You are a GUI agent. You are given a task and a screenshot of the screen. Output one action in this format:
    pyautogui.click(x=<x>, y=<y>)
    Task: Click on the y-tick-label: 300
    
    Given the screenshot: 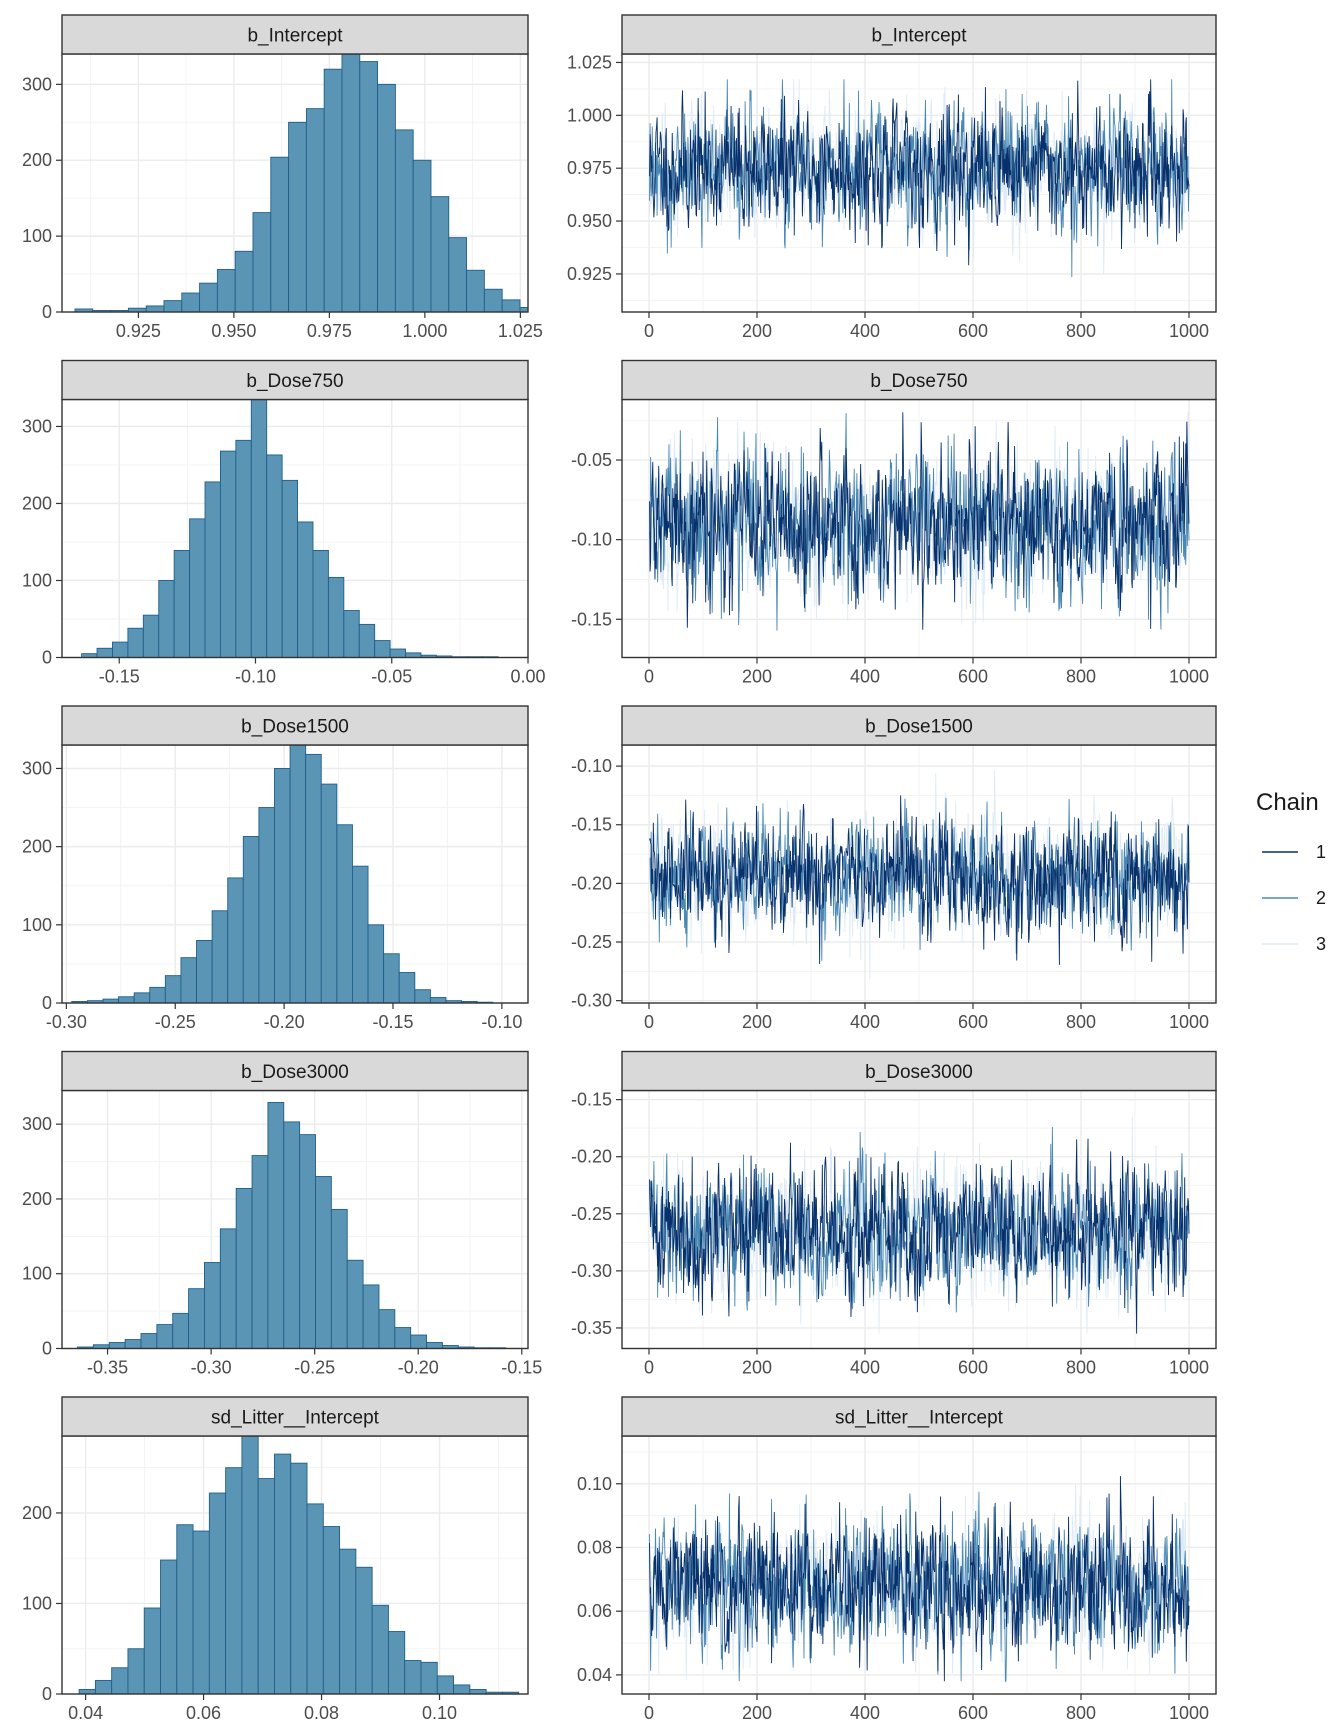 What is the action you would take?
    pyautogui.click(x=37, y=768)
    